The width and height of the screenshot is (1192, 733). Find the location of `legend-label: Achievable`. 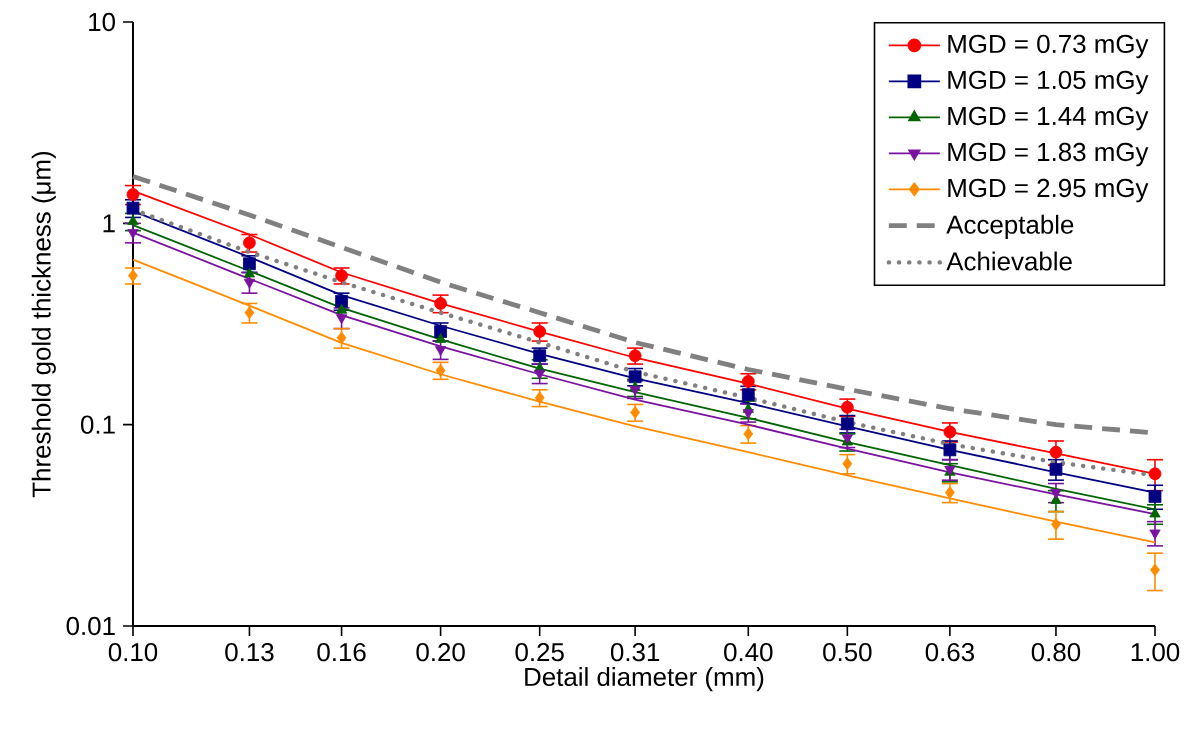

legend-label: Achievable is located at coordinates (1009, 261).